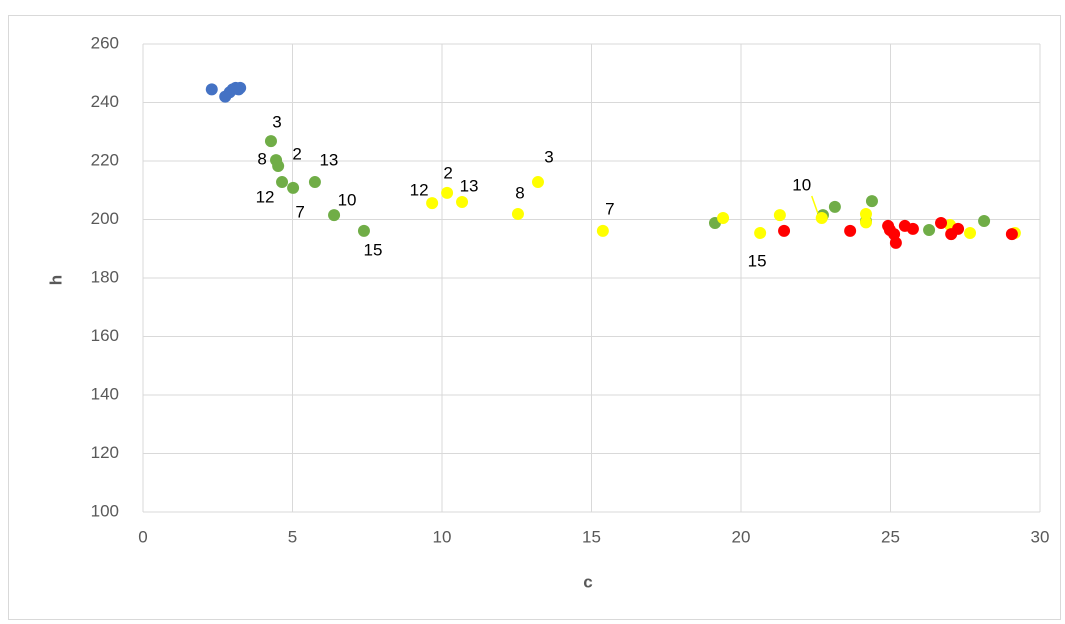 Image resolution: width=1065 pixels, height=624 pixels. Describe the element at coordinates (105, 42) in the screenshot. I see `y-tick-label: 260` at that location.